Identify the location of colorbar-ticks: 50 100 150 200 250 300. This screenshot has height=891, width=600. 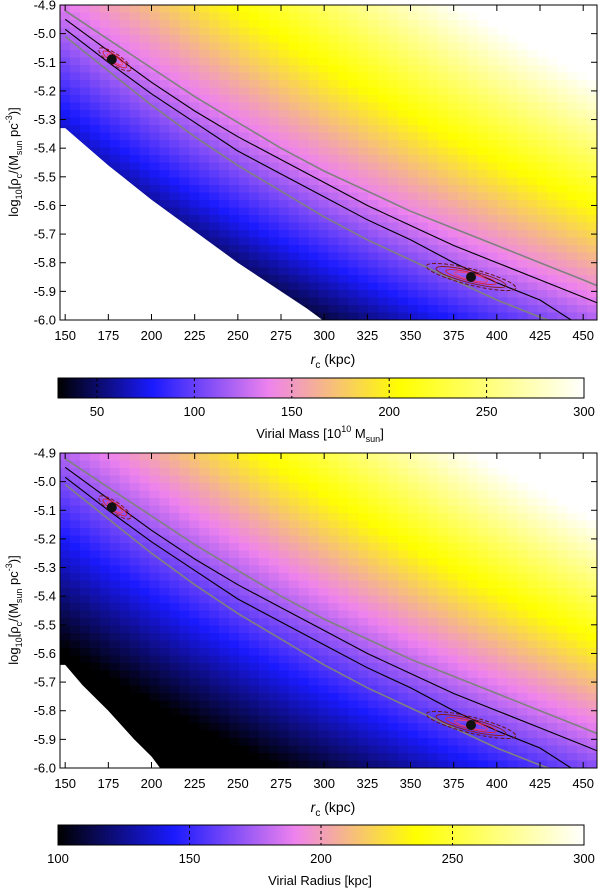
(342, 398).